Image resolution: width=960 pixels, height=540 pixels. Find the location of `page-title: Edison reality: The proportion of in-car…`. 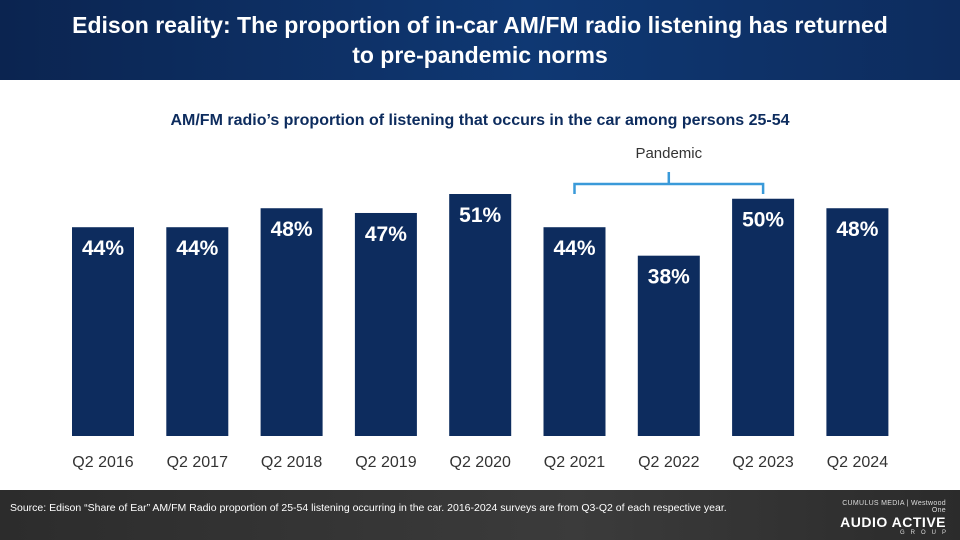

page-title: Edison reality: The proportion of in-car… is located at coordinates (480, 40).